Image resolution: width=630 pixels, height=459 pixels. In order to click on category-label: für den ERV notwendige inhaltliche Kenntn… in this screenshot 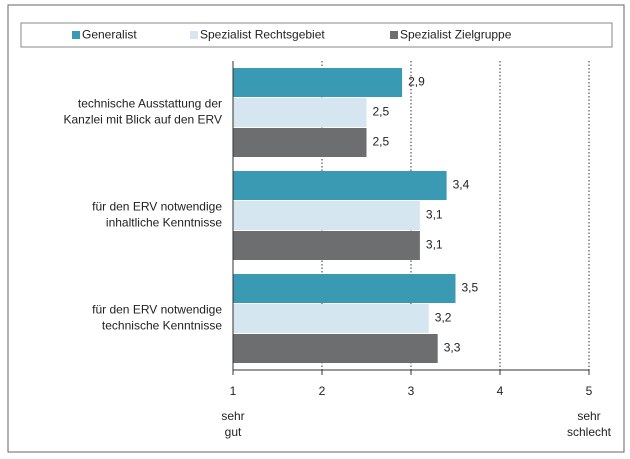, I will do `click(157, 215)`.